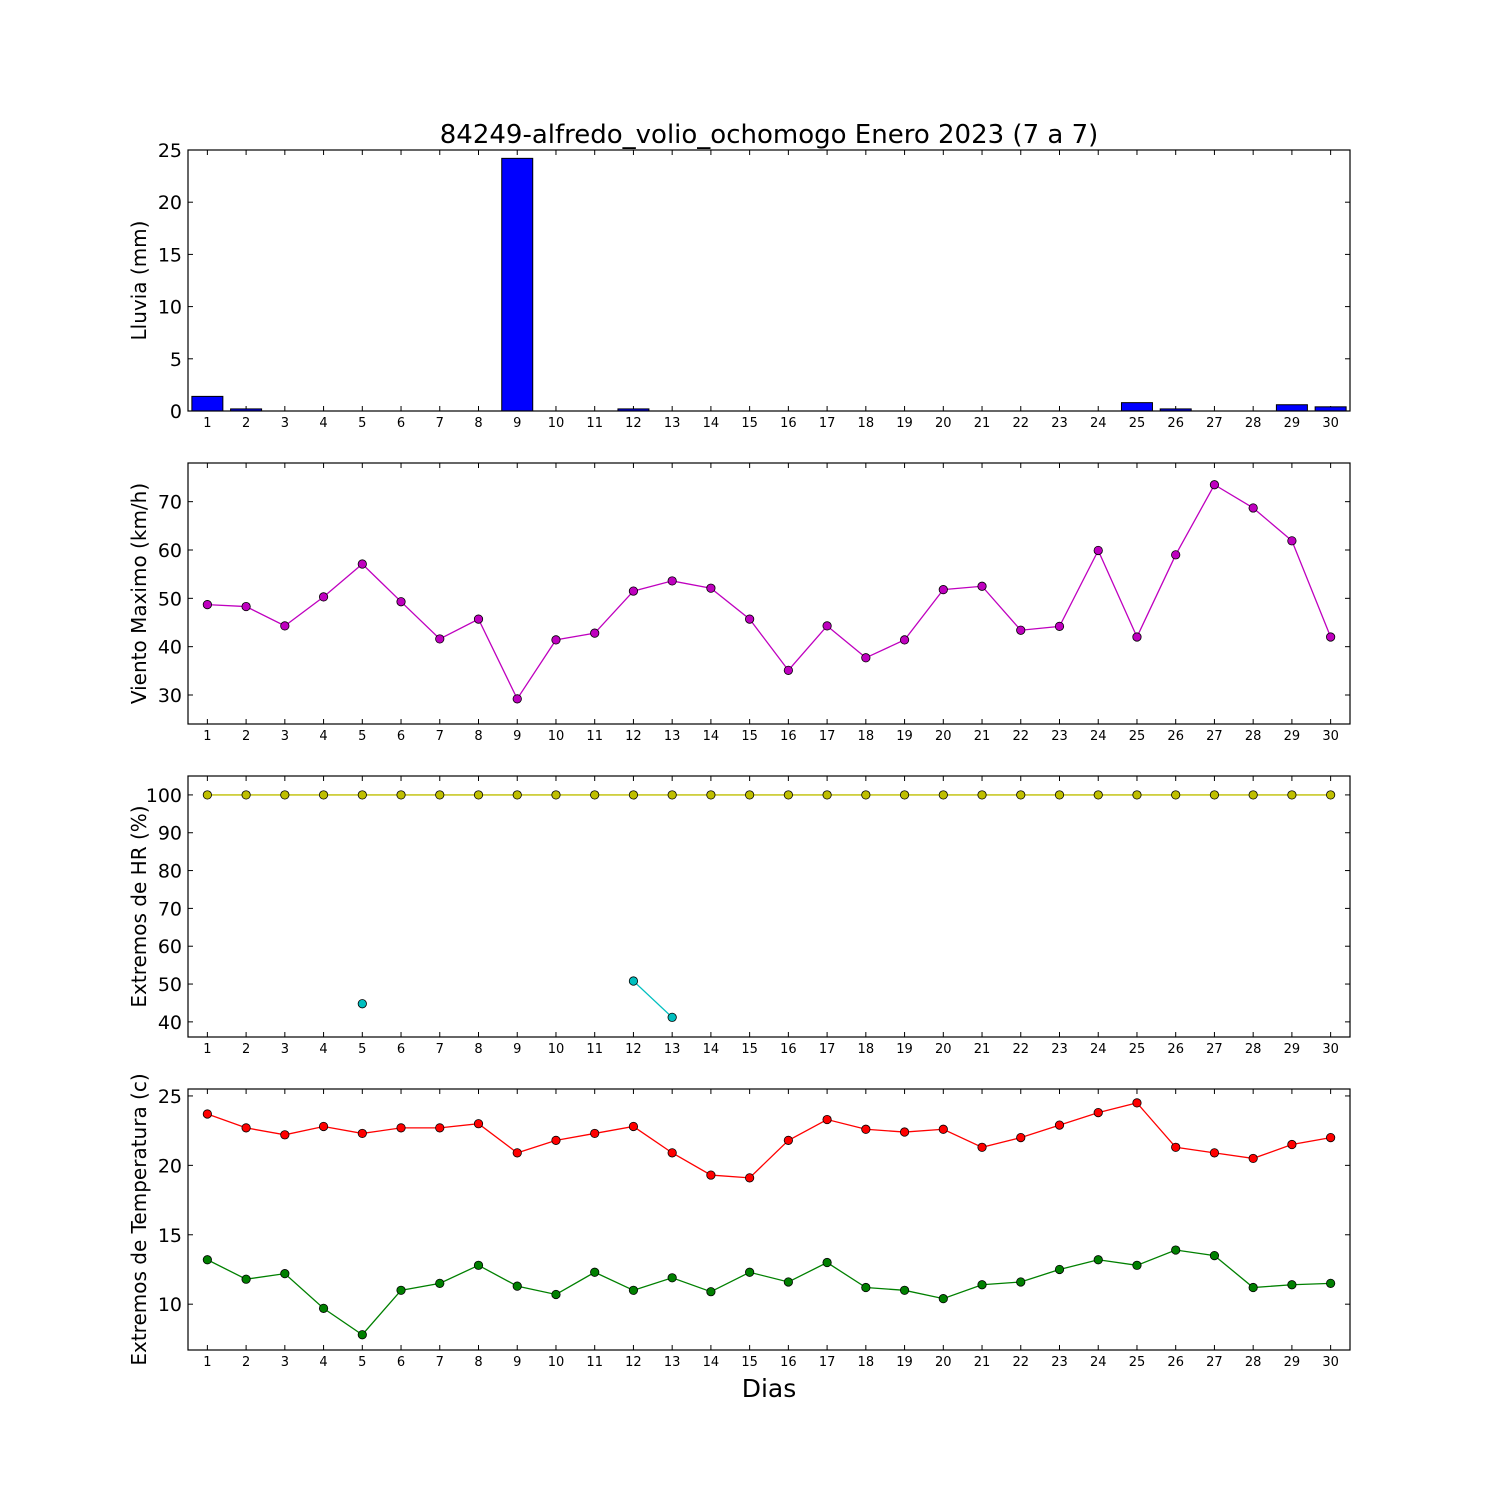 Image resolution: width=1500 pixels, height=1500 pixels. Describe the element at coordinates (1214, 736) in the screenshot. I see `x-tick-label: 27` at that location.